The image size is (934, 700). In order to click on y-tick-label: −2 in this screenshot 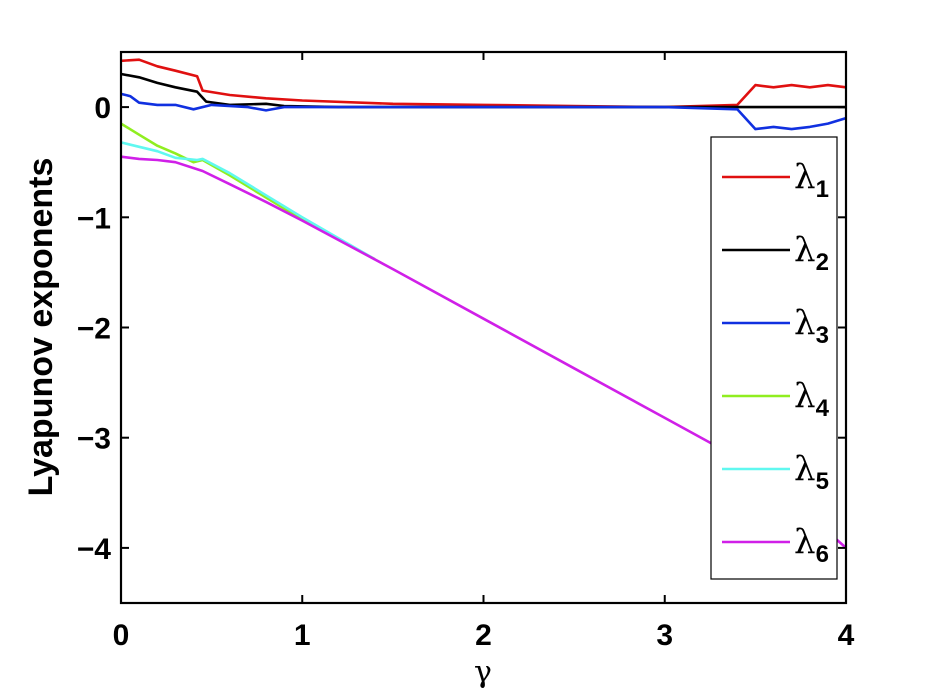, I will do `click(94, 329)`.